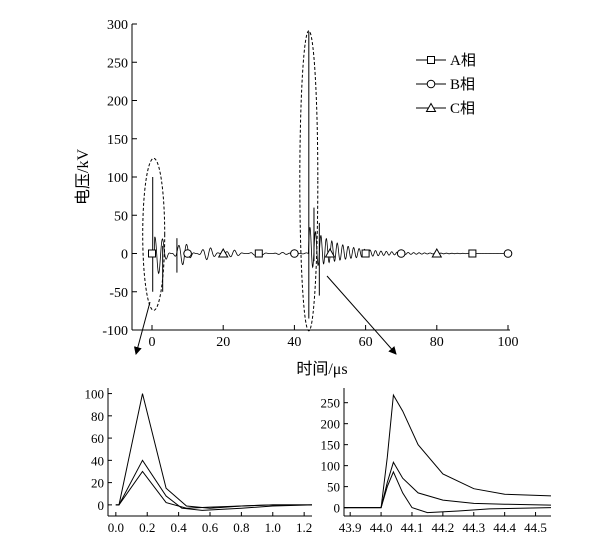 This screenshot has height=544, width=611. I want to click on legend-label: A相, so click(463, 60).